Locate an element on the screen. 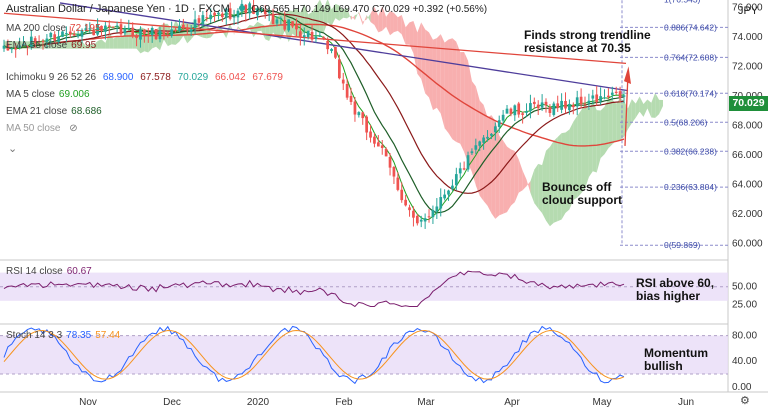 This screenshot has width=768, height=413. currency-label: JPY is located at coordinates (748, 11).